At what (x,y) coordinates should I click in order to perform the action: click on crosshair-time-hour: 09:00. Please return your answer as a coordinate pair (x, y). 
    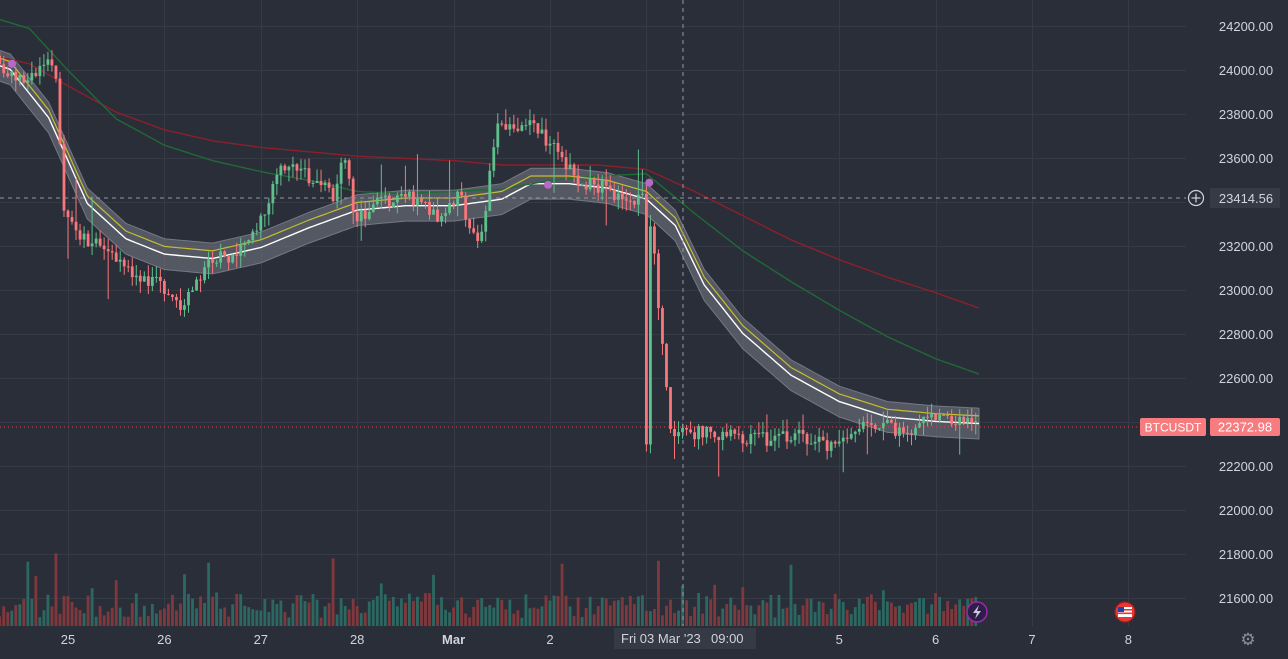
    Looking at the image, I should click on (727, 638).